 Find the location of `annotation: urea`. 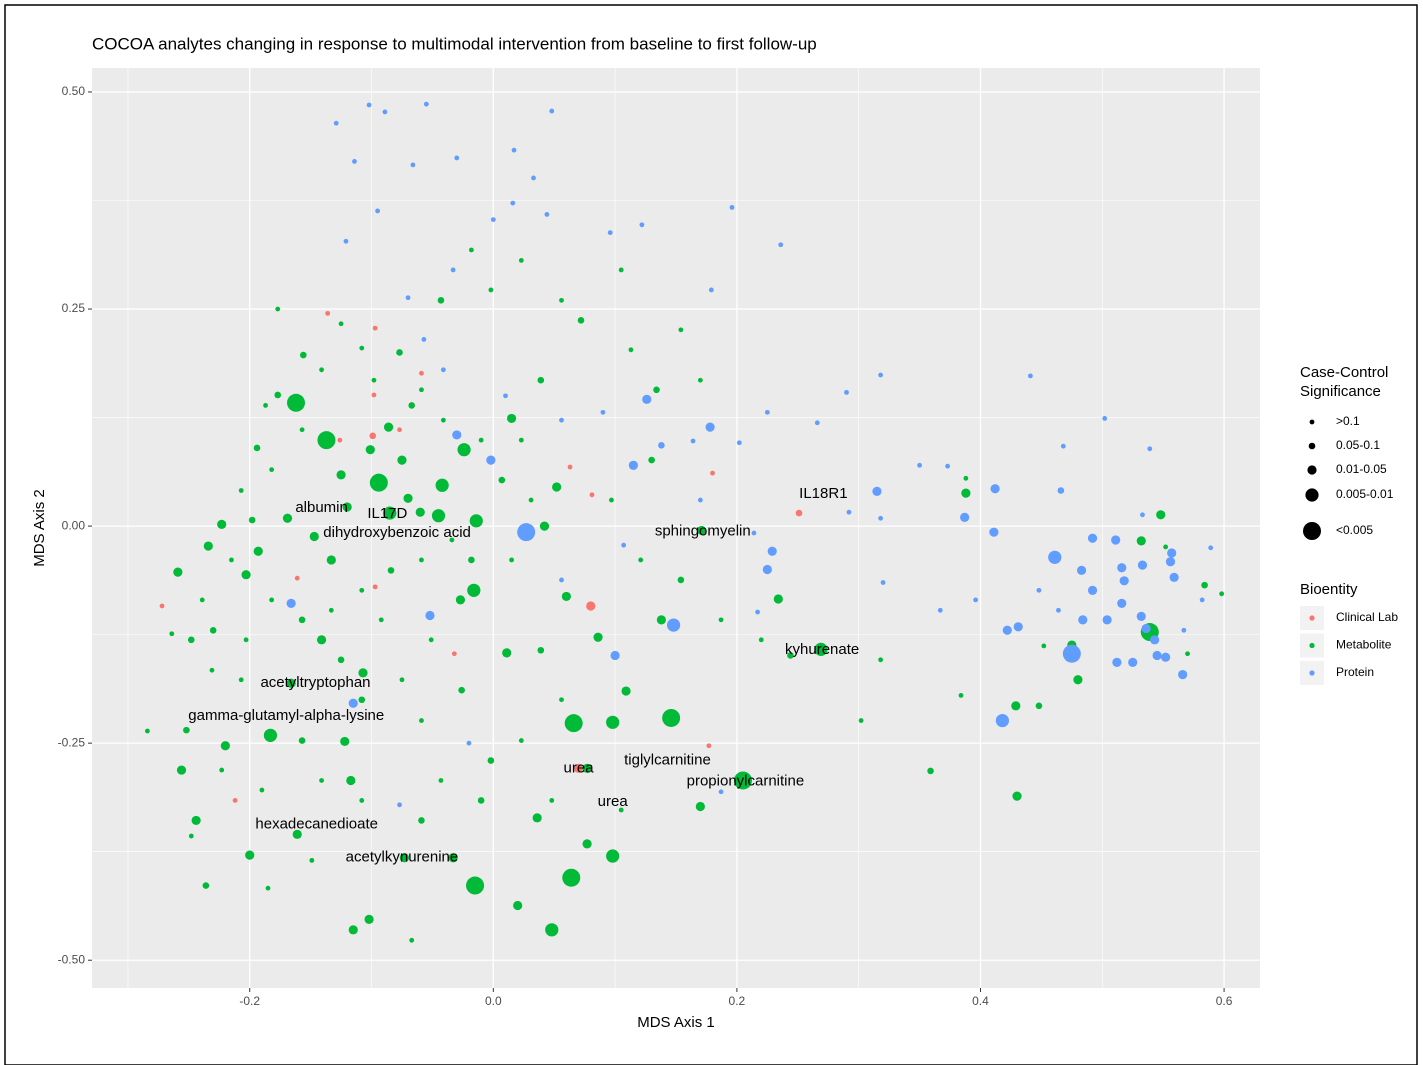

annotation: urea is located at coordinates (613, 801).